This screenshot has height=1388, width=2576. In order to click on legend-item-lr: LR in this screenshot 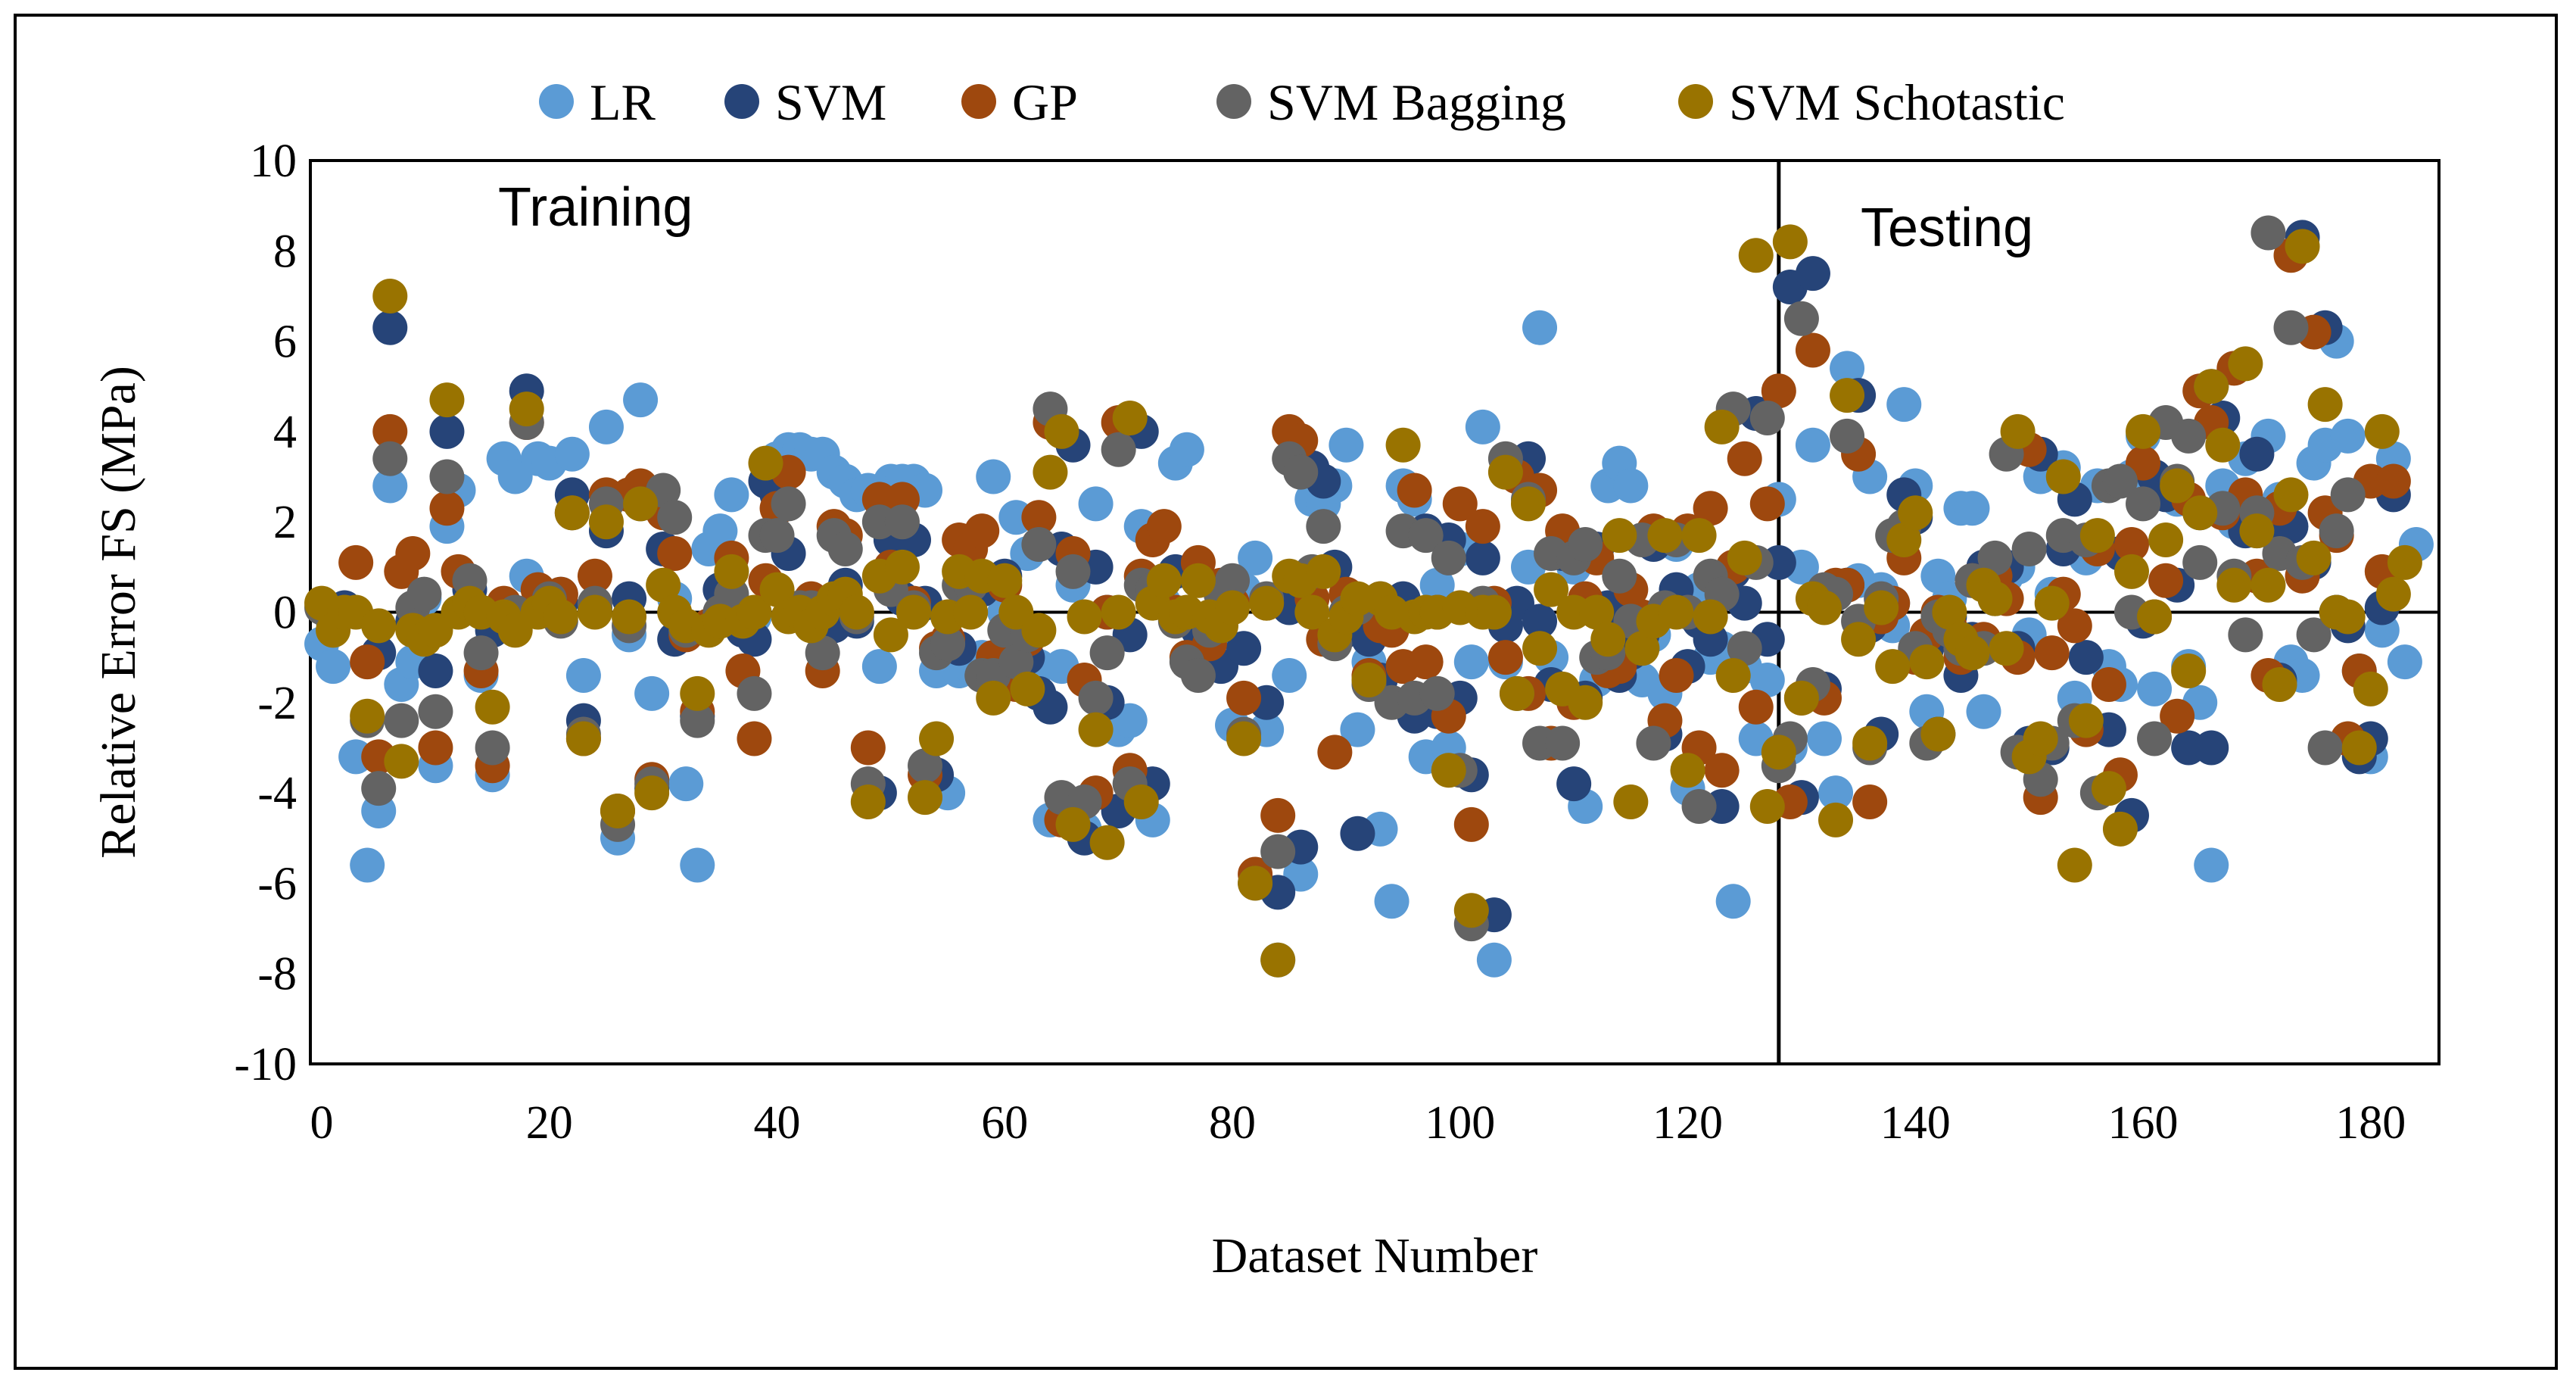, I will do `click(597, 102)`.